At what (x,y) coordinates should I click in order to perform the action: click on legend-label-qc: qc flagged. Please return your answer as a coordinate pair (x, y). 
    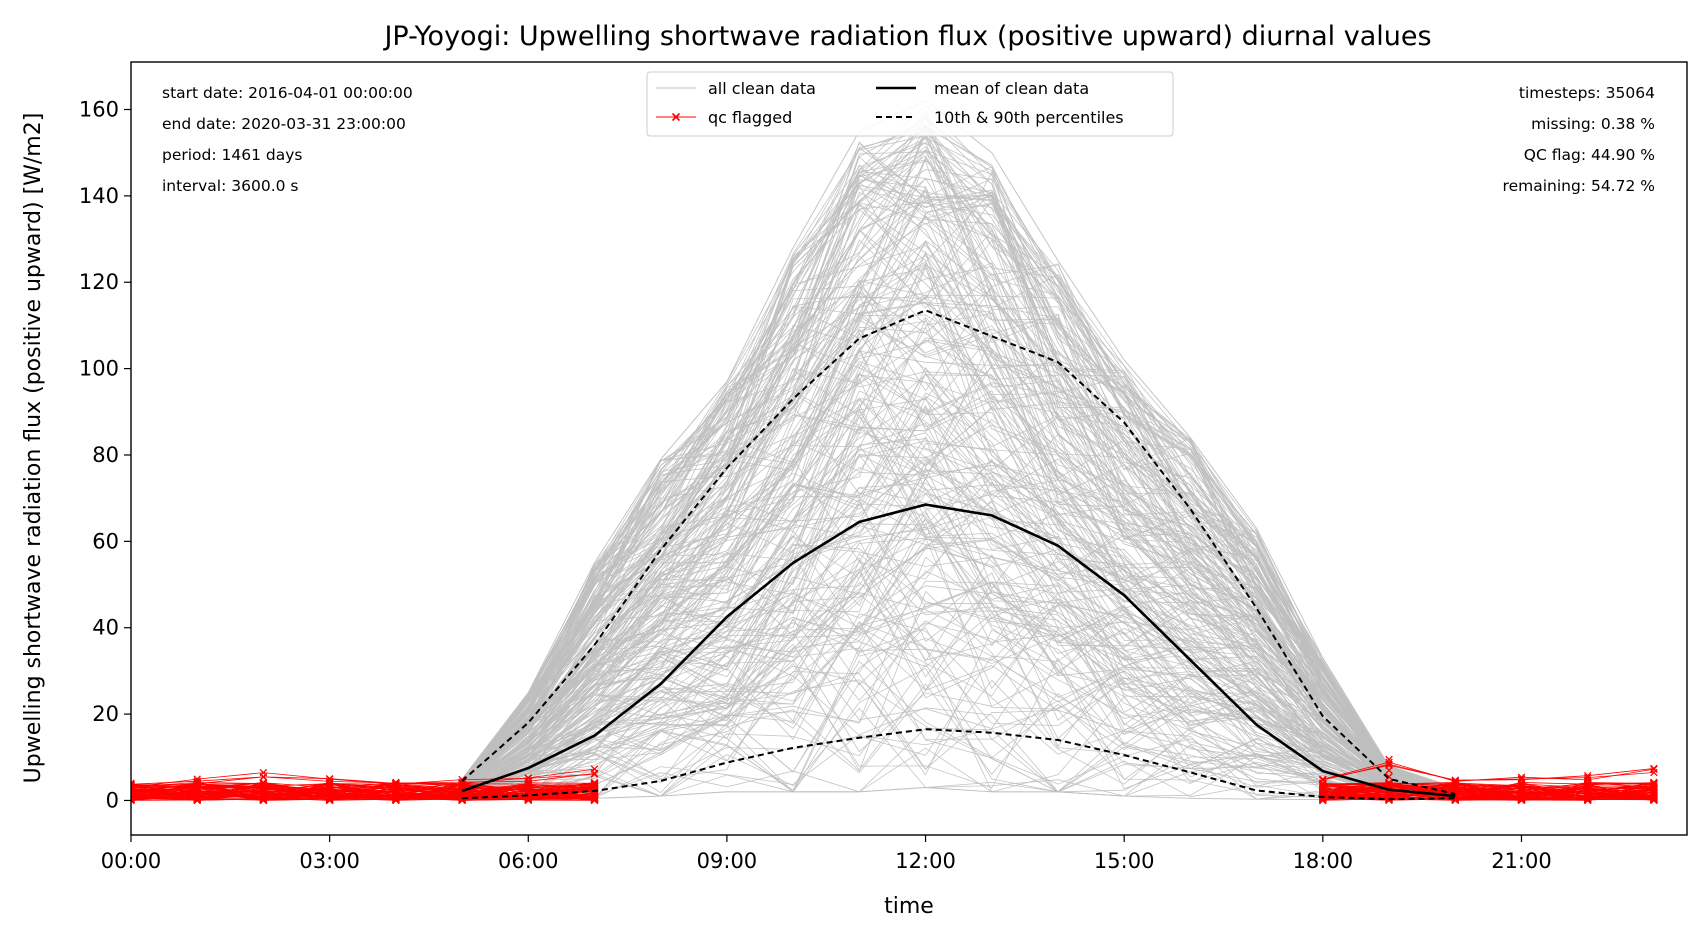
    Looking at the image, I should click on (750, 117).